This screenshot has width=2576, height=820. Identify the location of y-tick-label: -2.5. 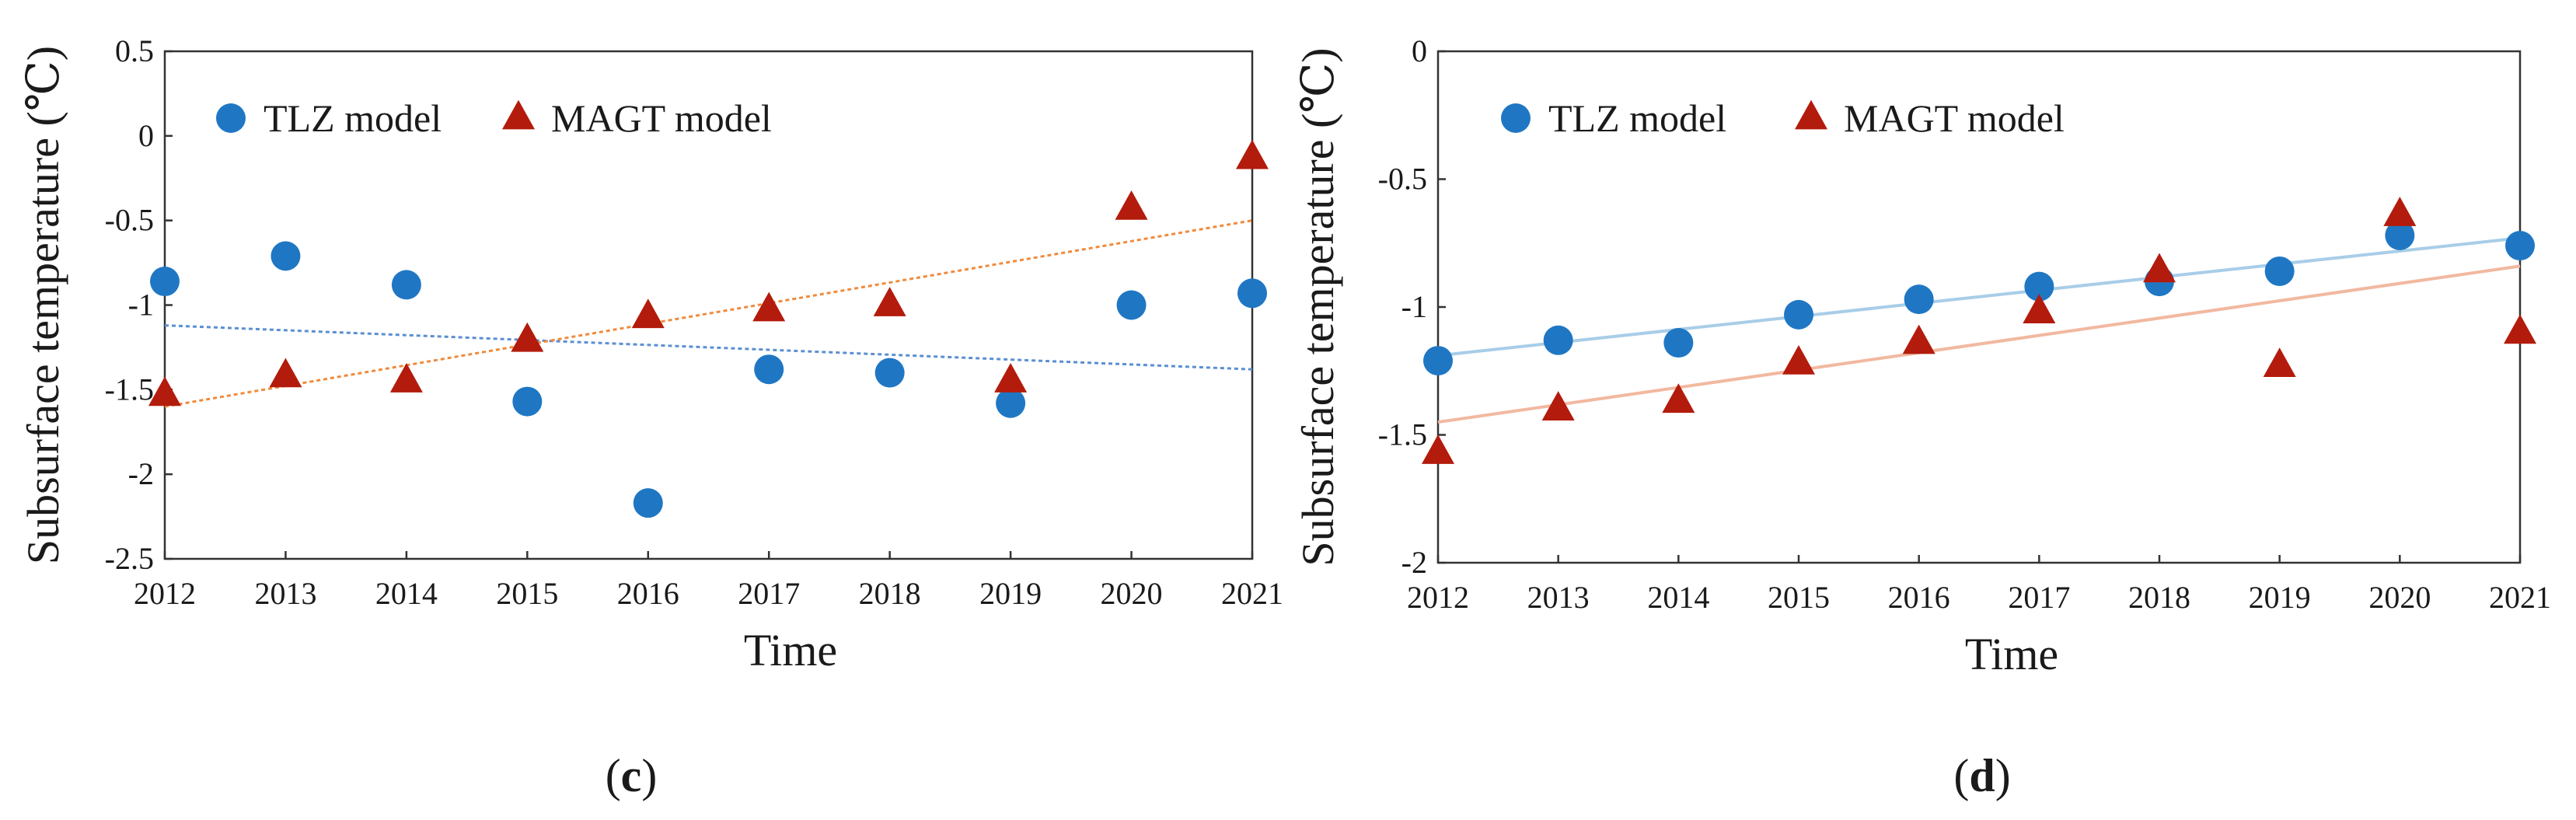
(129, 559).